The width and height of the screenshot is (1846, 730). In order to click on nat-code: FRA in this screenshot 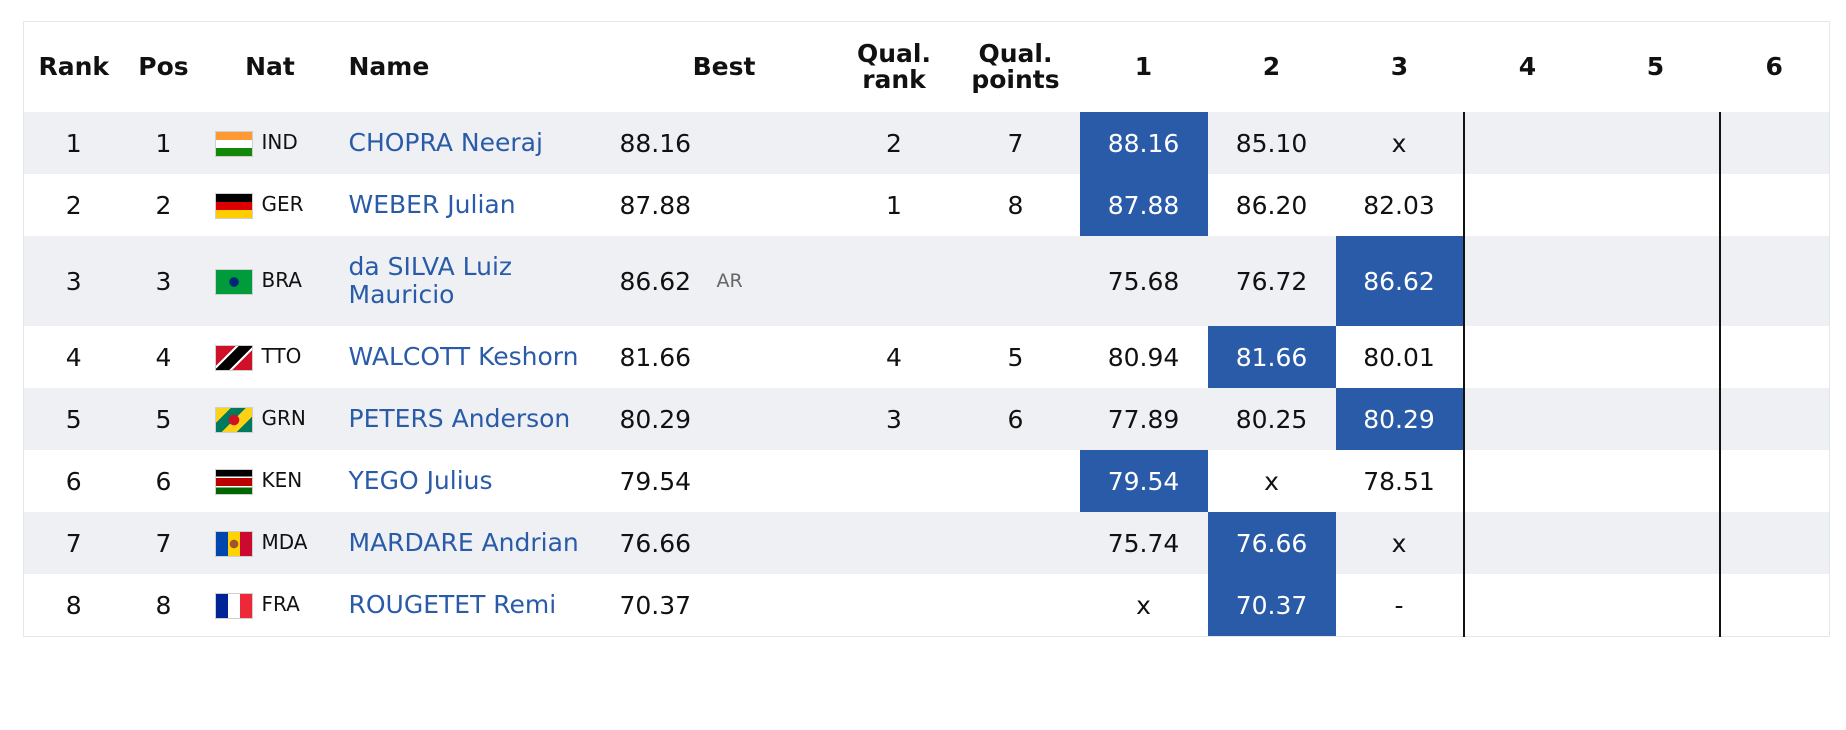, I will do `click(280, 604)`.